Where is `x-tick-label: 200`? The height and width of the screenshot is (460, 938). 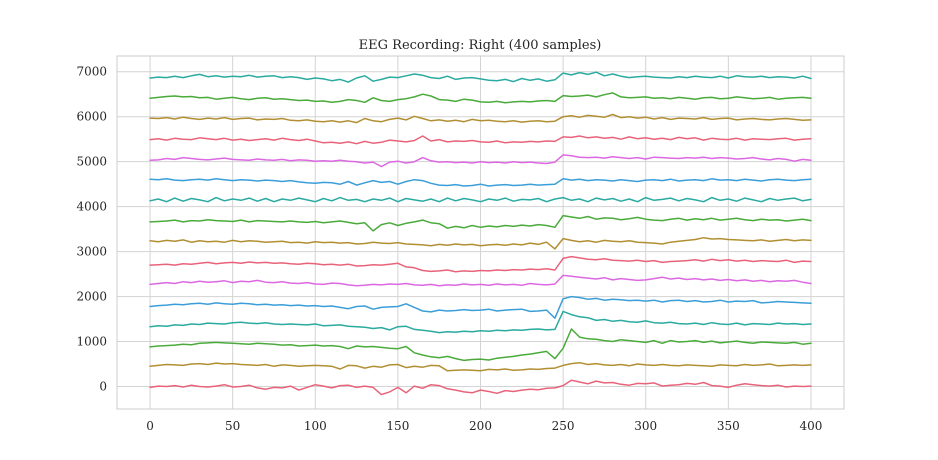 x-tick-label: 200 is located at coordinates (480, 426).